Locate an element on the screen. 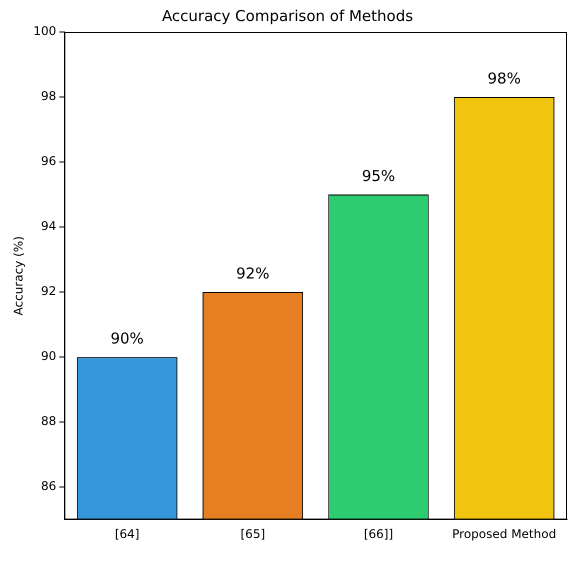 The height and width of the screenshot is (563, 569). y-tick-label: 96 is located at coordinates (48, 161).